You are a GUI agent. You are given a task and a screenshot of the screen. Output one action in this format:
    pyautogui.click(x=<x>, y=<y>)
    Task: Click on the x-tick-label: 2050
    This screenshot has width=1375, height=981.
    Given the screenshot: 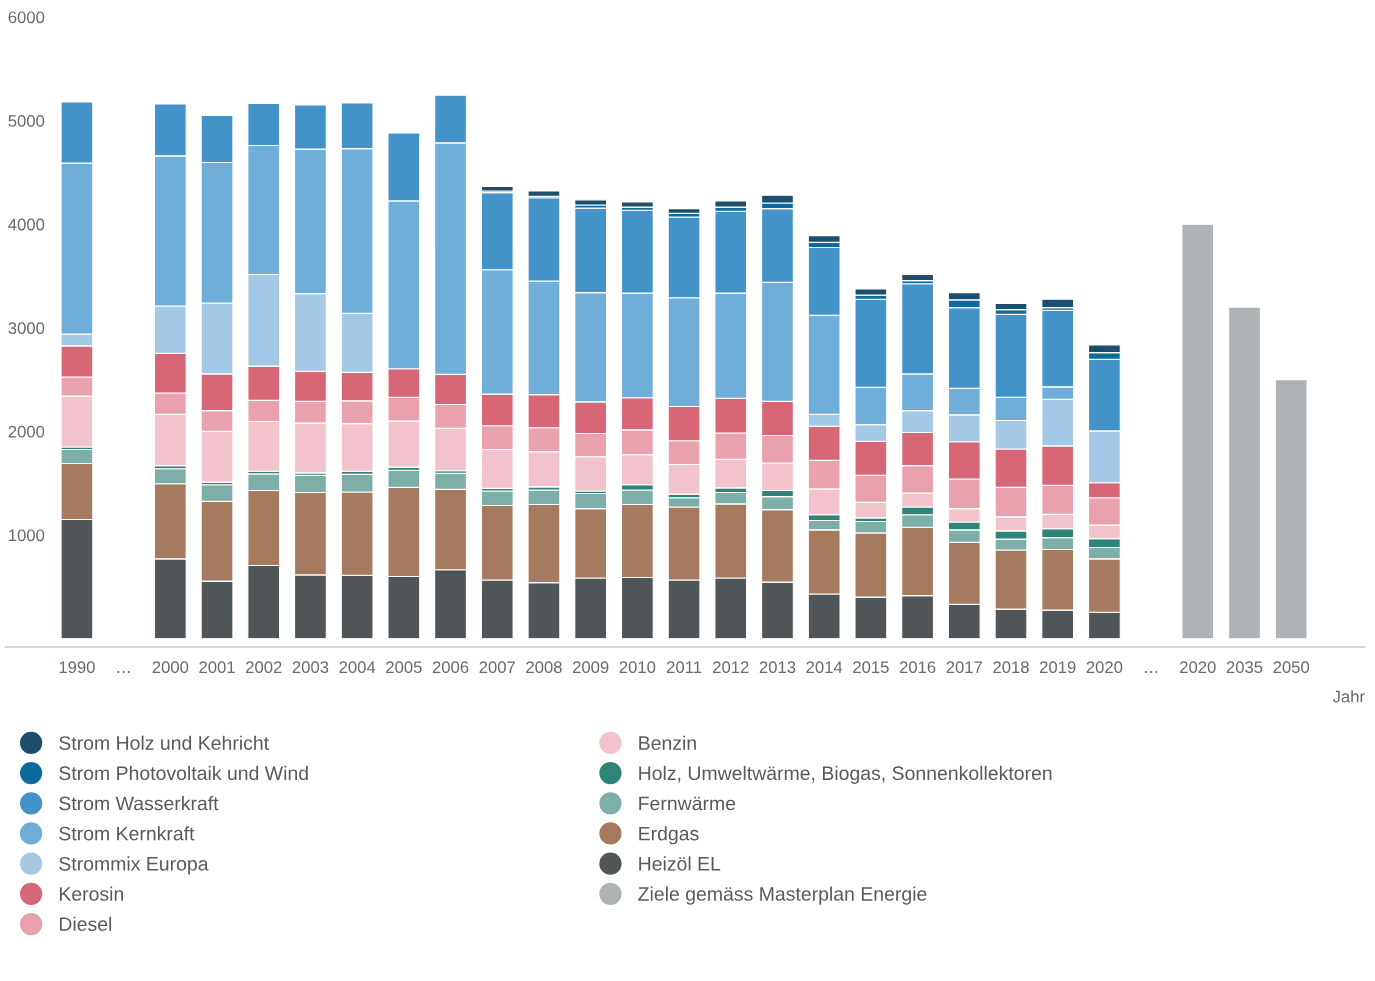 What is the action you would take?
    pyautogui.click(x=1291, y=667)
    